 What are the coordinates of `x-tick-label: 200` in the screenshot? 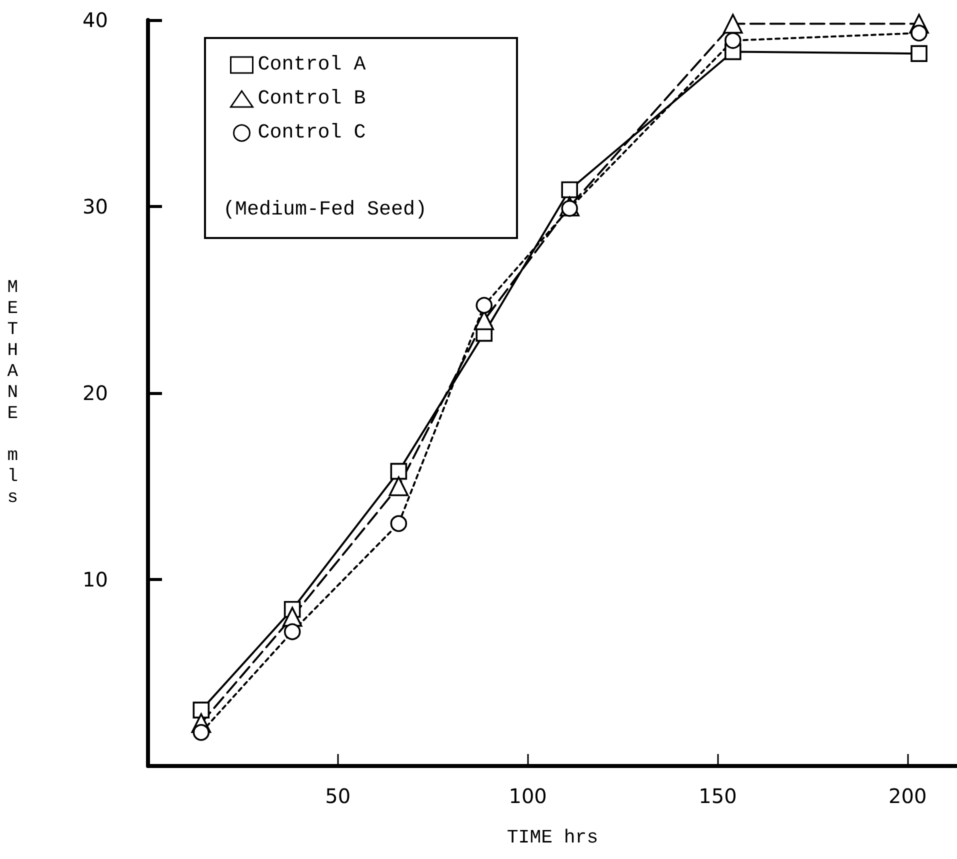 It's located at (907, 796).